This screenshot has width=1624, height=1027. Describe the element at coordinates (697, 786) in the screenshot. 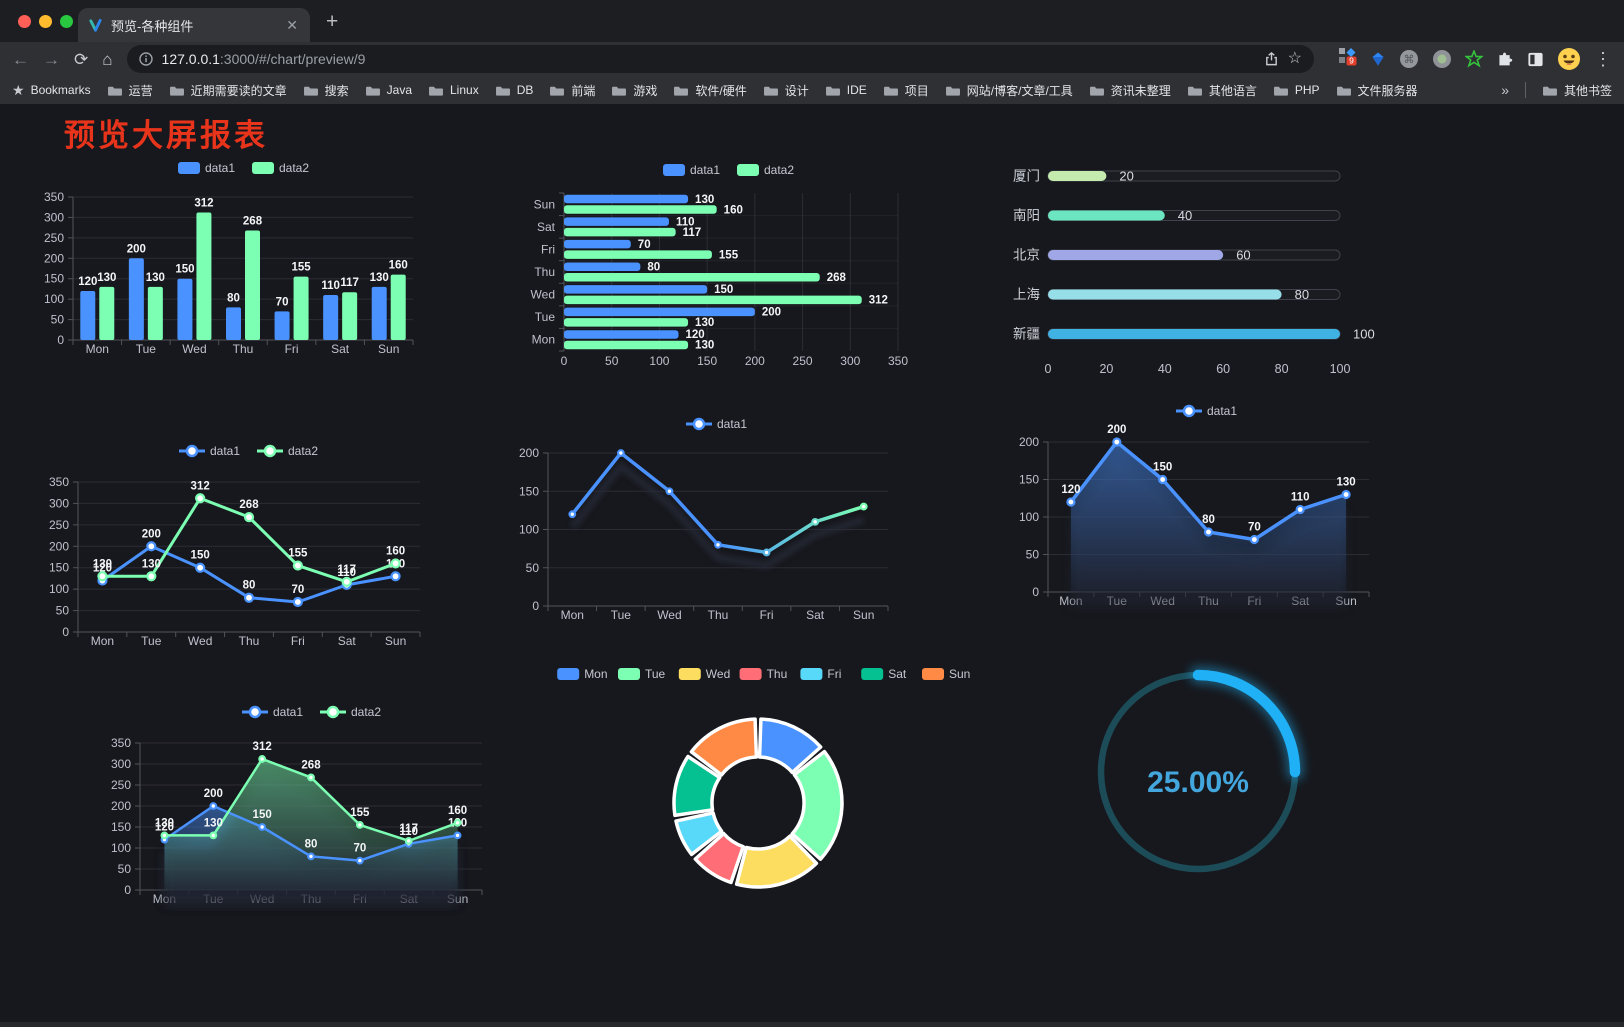

I see `pie-slice-Sat` at that location.